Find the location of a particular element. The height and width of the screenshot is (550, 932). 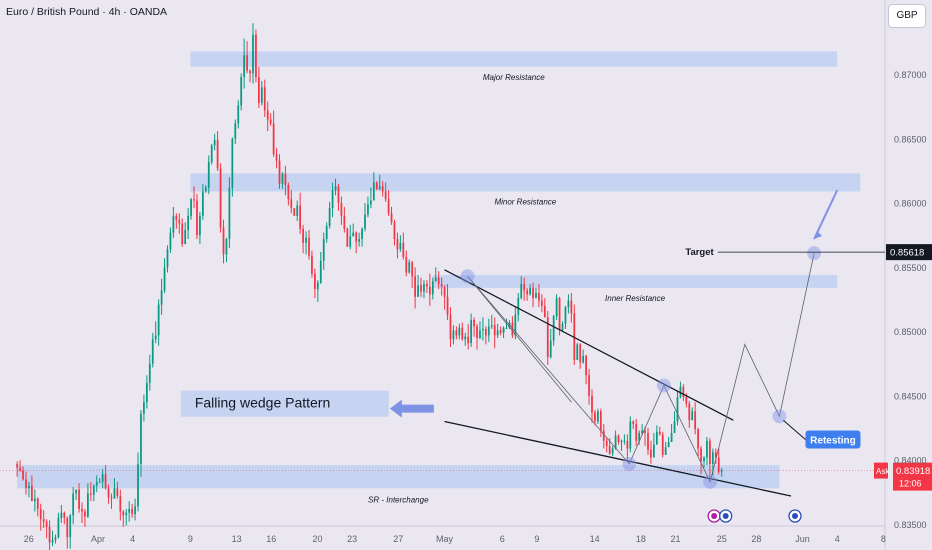

price-tick-label: 0.87000 is located at coordinates (910, 75).